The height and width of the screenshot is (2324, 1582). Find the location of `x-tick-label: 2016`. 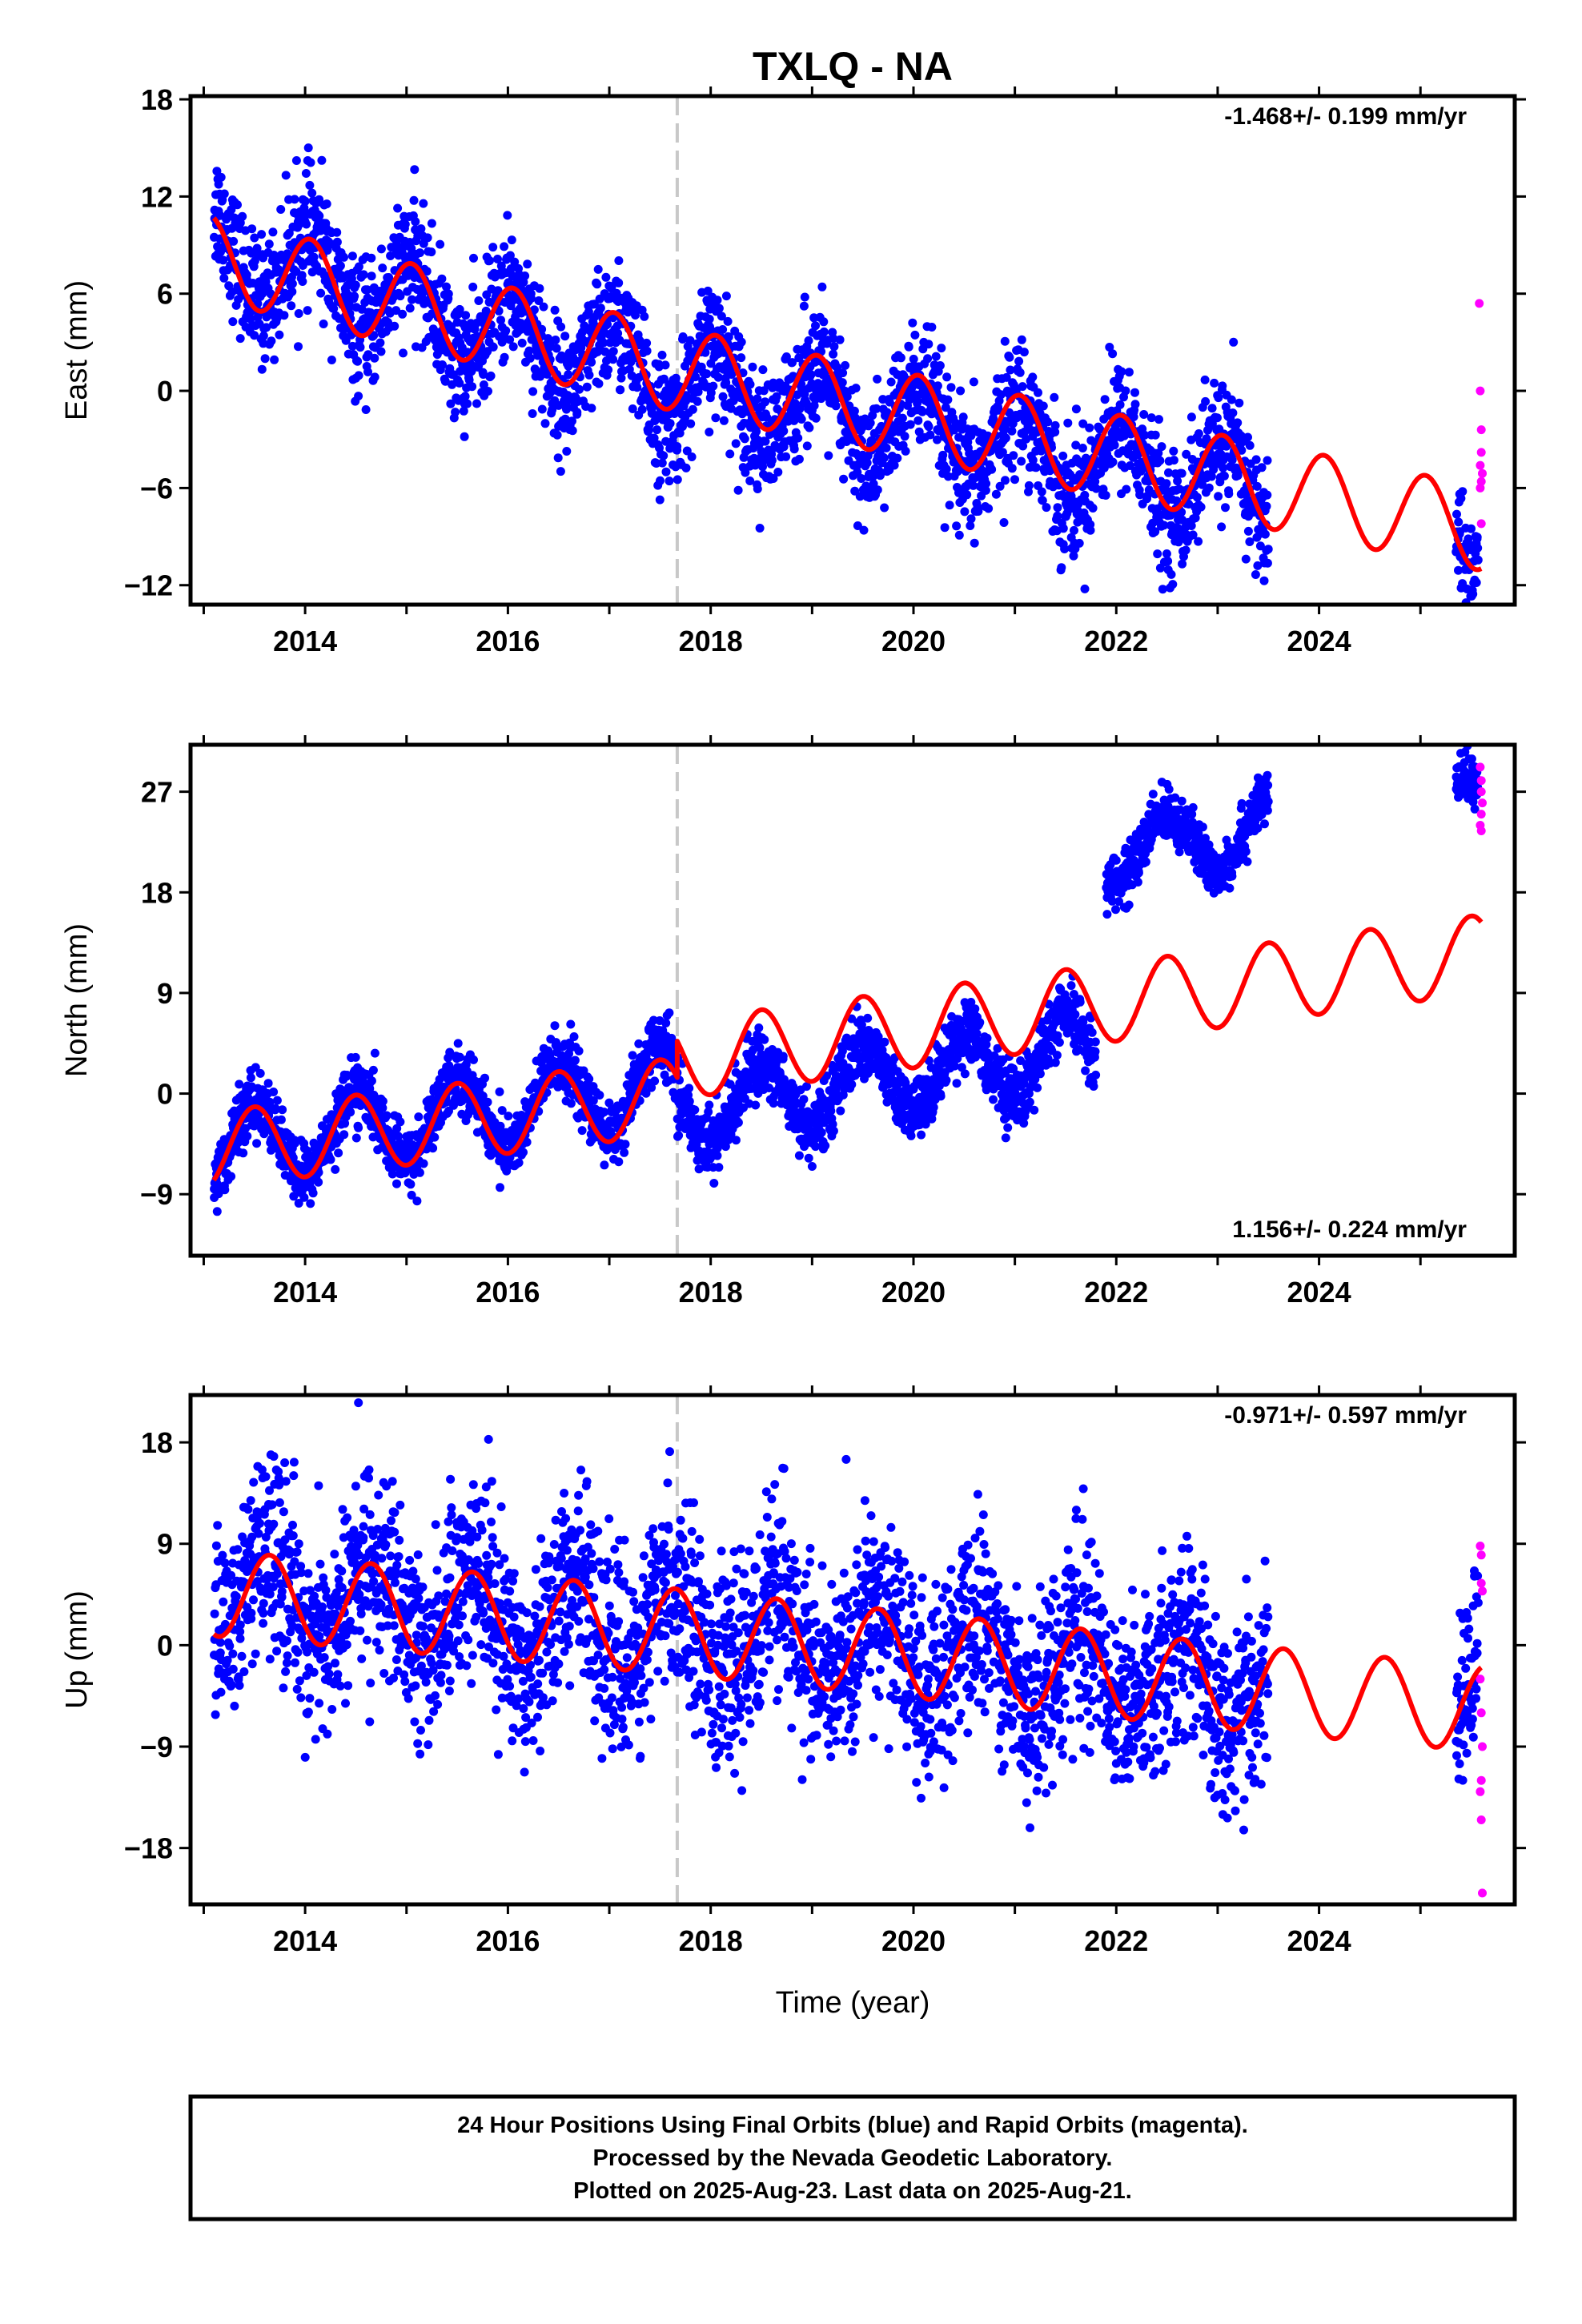

x-tick-label: 2016 is located at coordinates (508, 641).